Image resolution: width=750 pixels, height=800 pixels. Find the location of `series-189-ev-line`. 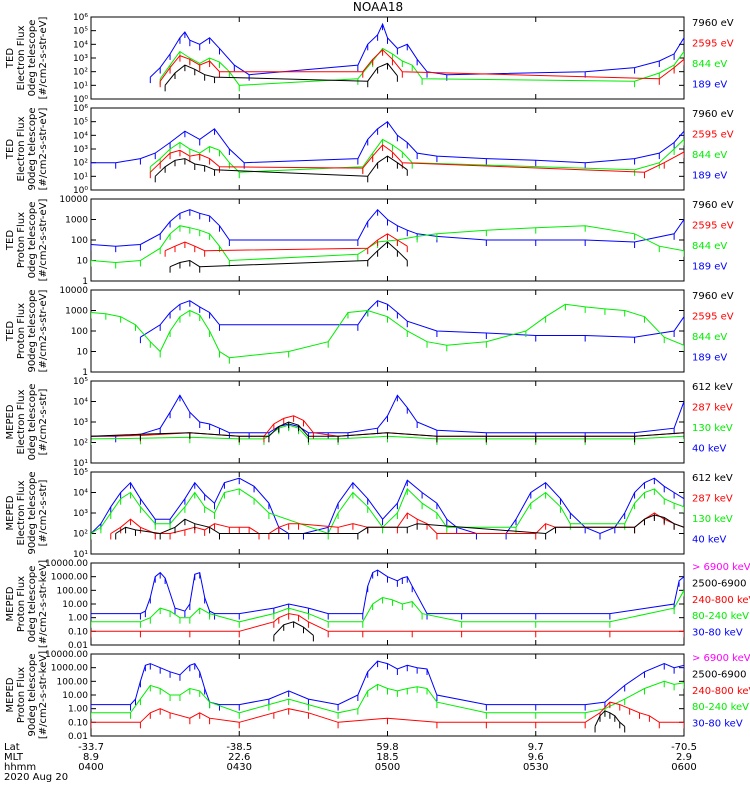

series-189-ev-line is located at coordinates (412, 319).